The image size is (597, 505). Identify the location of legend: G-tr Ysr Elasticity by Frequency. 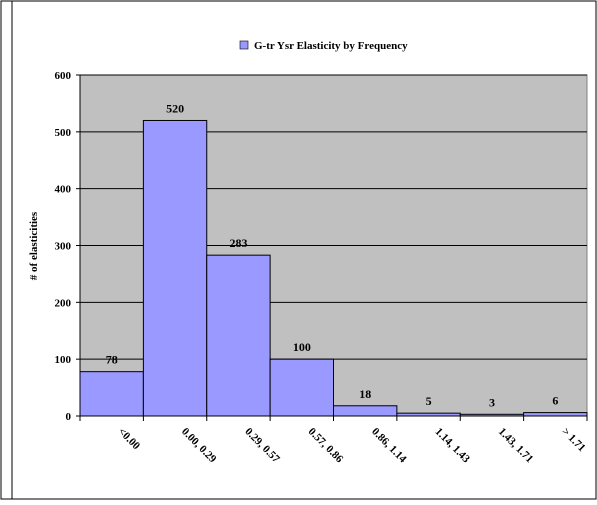
(323, 46).